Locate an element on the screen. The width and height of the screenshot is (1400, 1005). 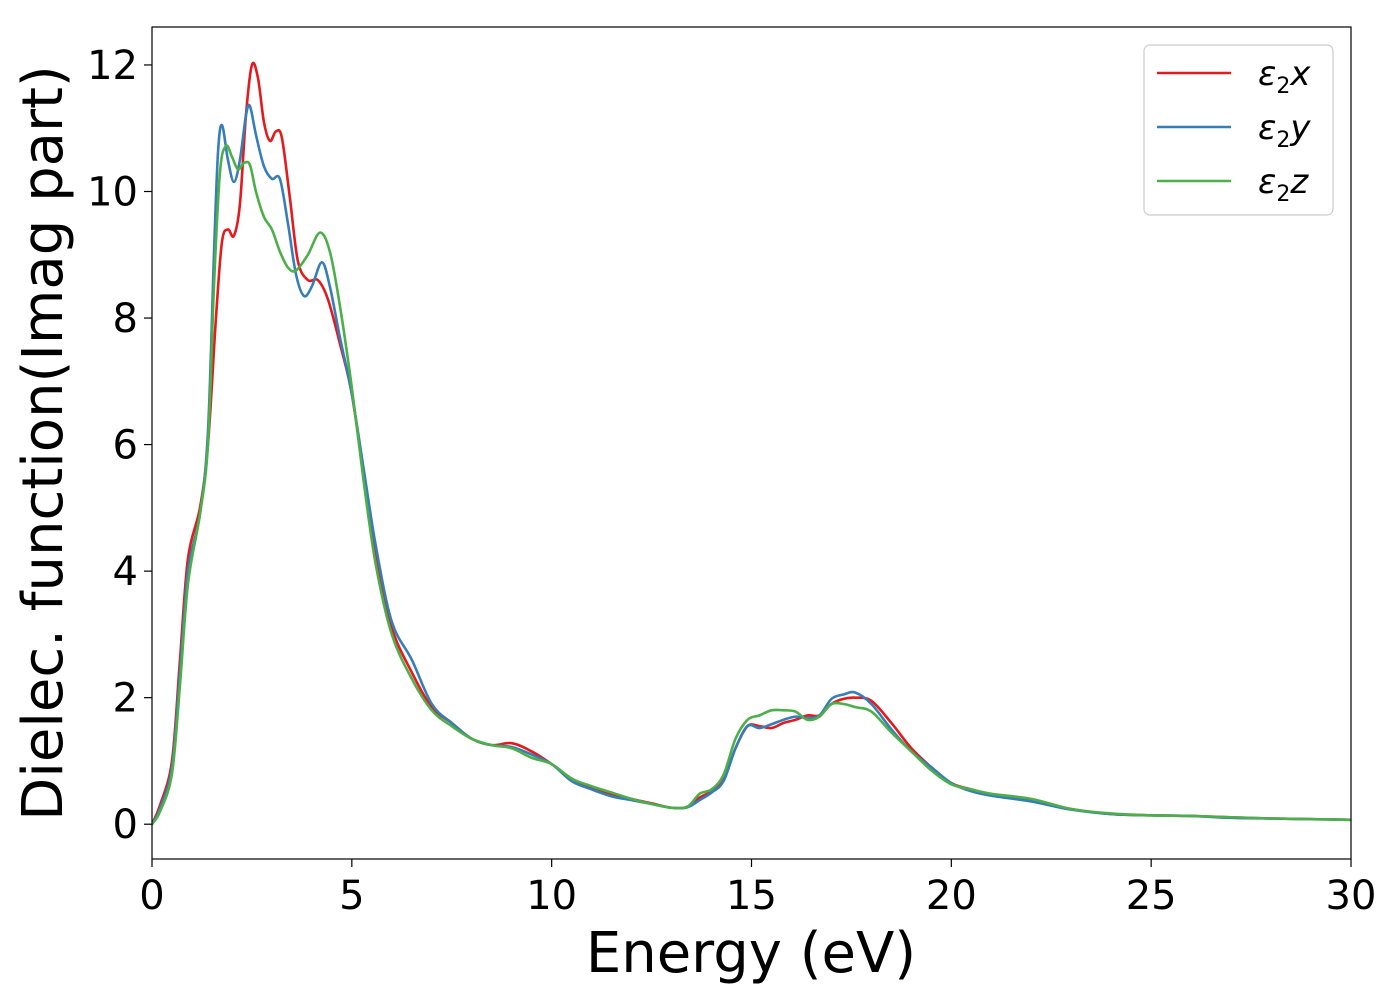
y-tick-label: 0 is located at coordinates (125, 825).